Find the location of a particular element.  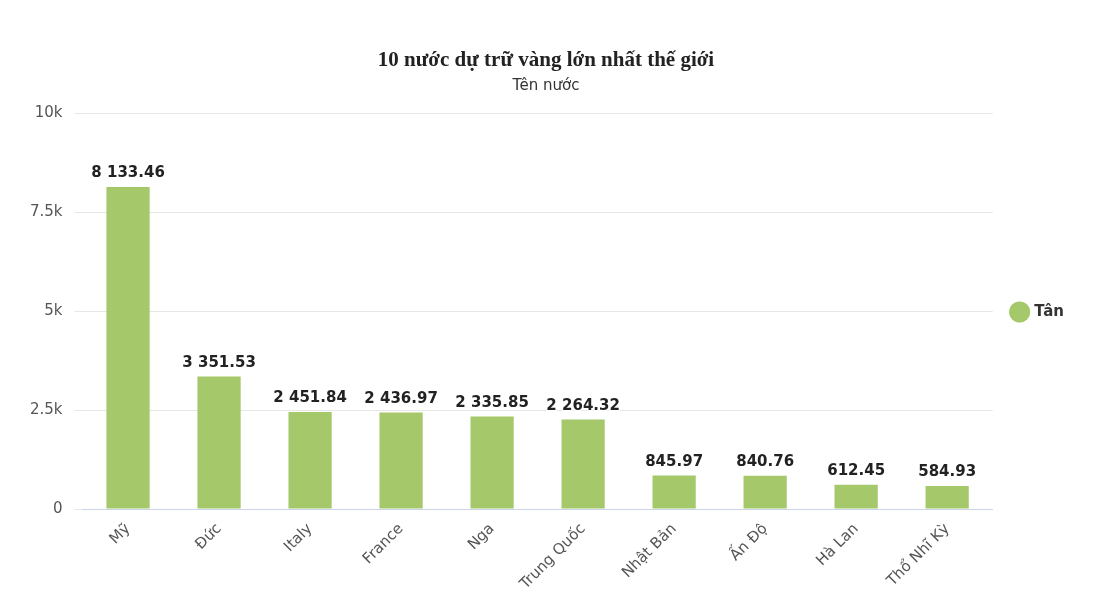

y-tick-label: 0 is located at coordinates (57, 507).